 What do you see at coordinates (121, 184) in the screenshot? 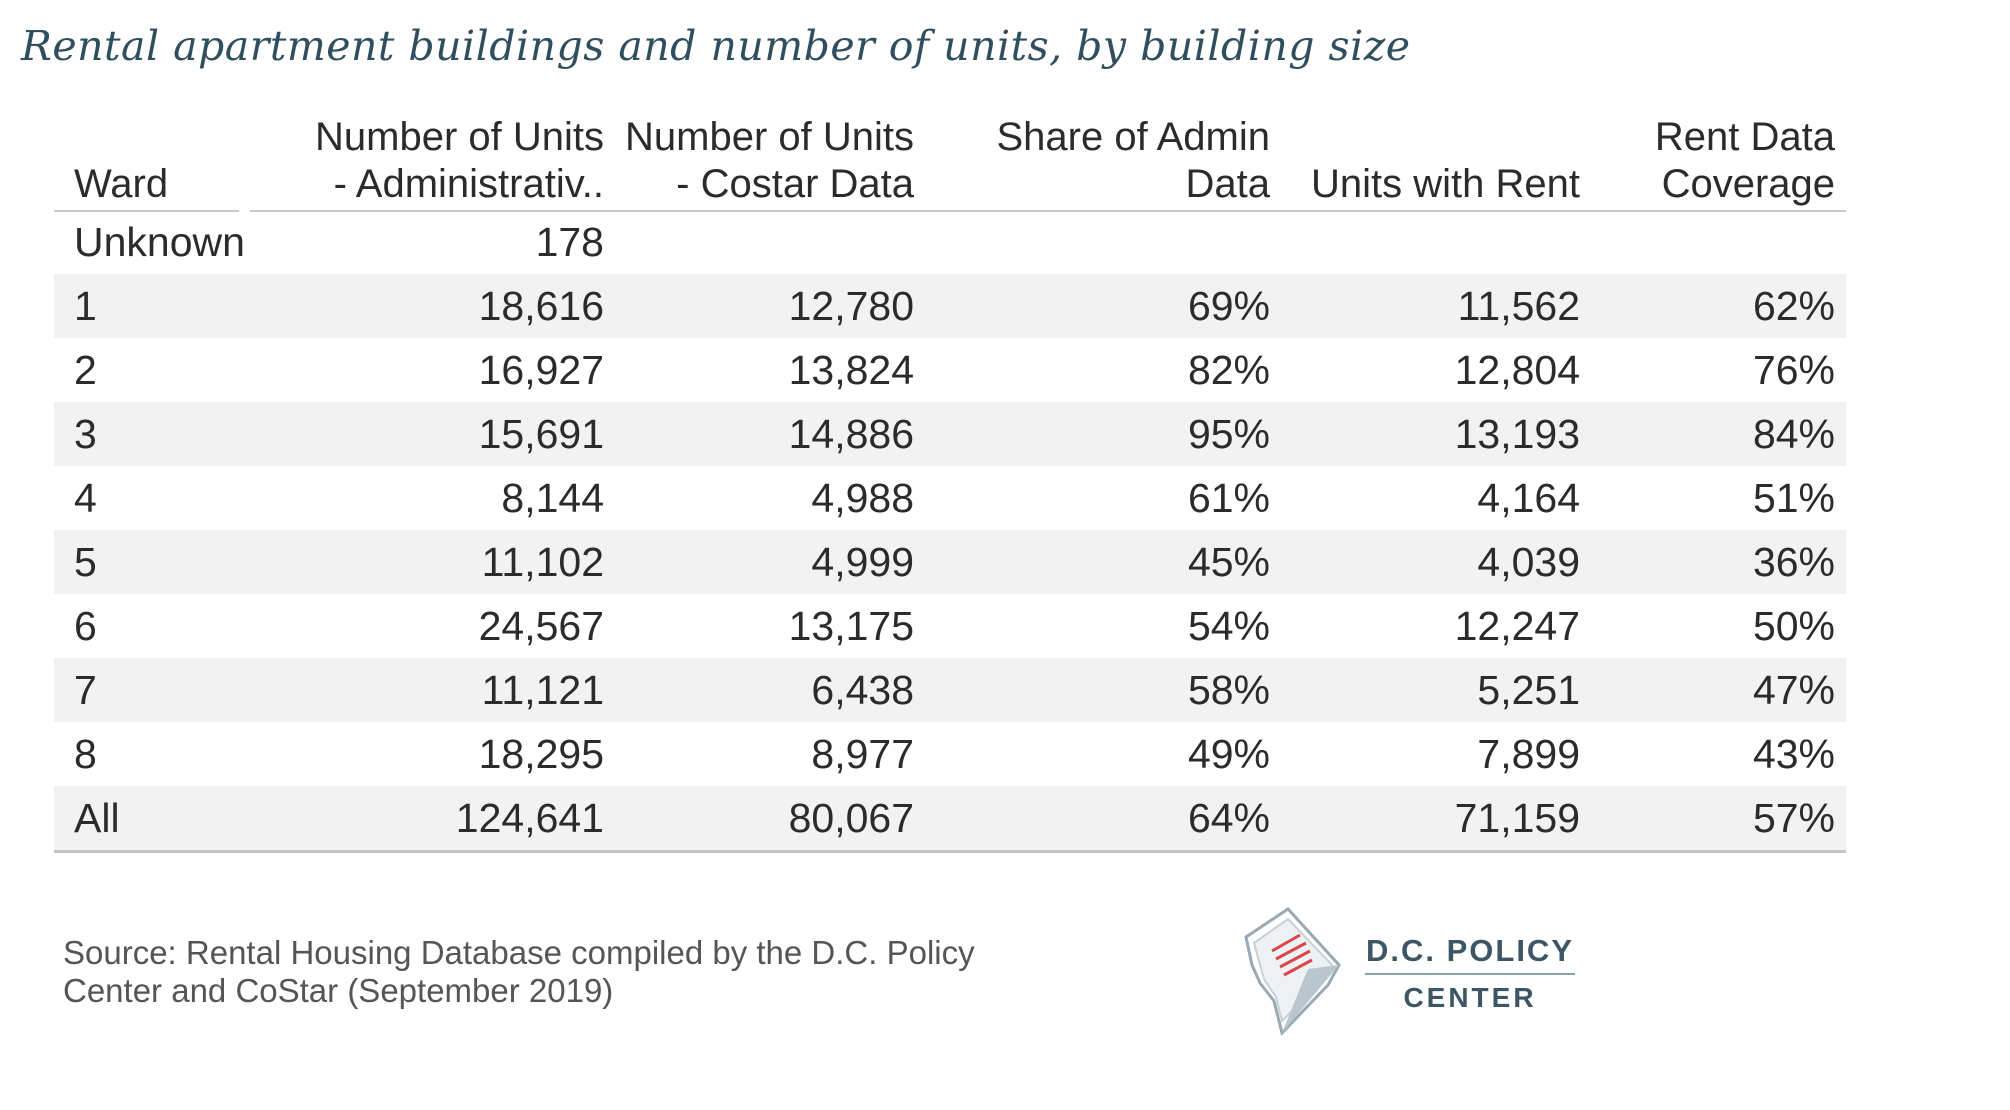
I see `column-header-line: Ward` at bounding box center [121, 184].